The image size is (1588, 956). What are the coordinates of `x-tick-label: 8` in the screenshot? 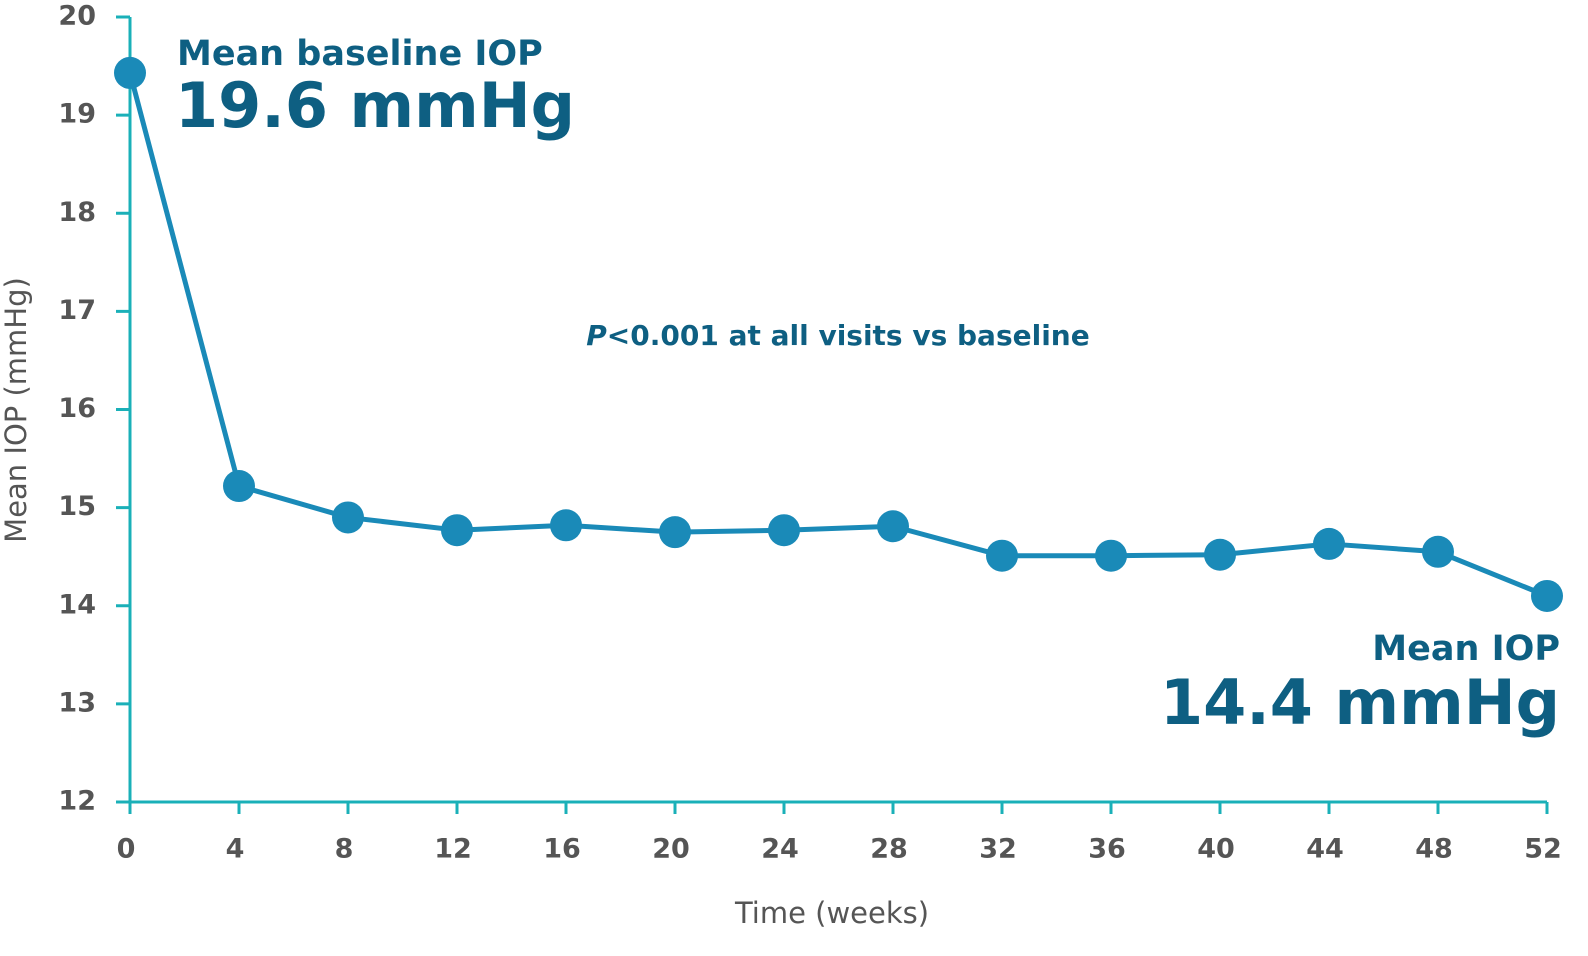 It's located at (344, 849).